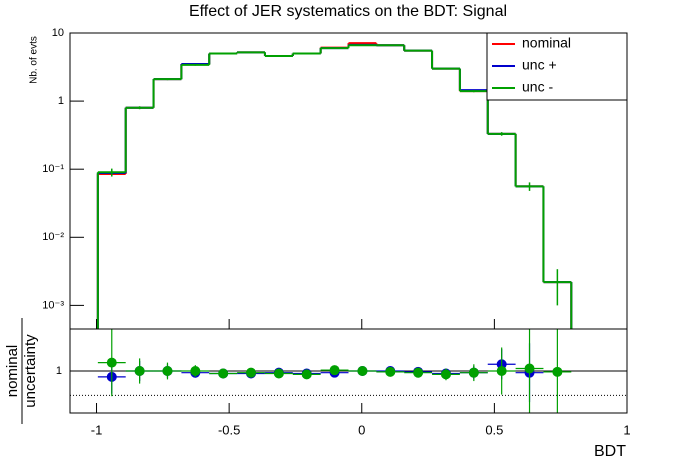 The image size is (696, 472). Describe the element at coordinates (58, 33) in the screenshot. I see `y-tick-label: 10` at that location.